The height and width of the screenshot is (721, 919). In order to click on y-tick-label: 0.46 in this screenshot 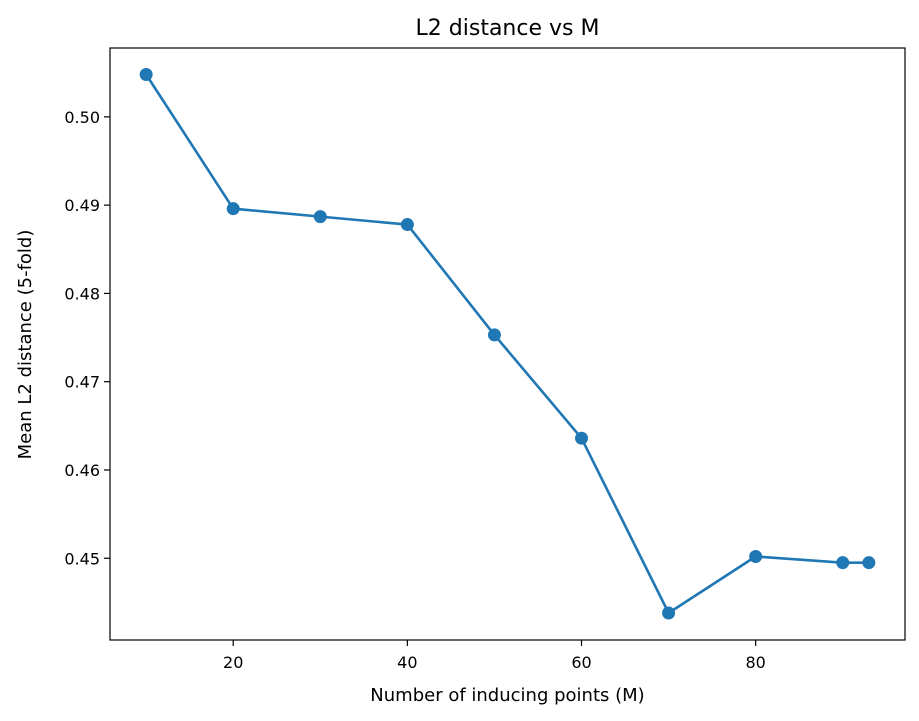, I will do `click(82, 470)`.